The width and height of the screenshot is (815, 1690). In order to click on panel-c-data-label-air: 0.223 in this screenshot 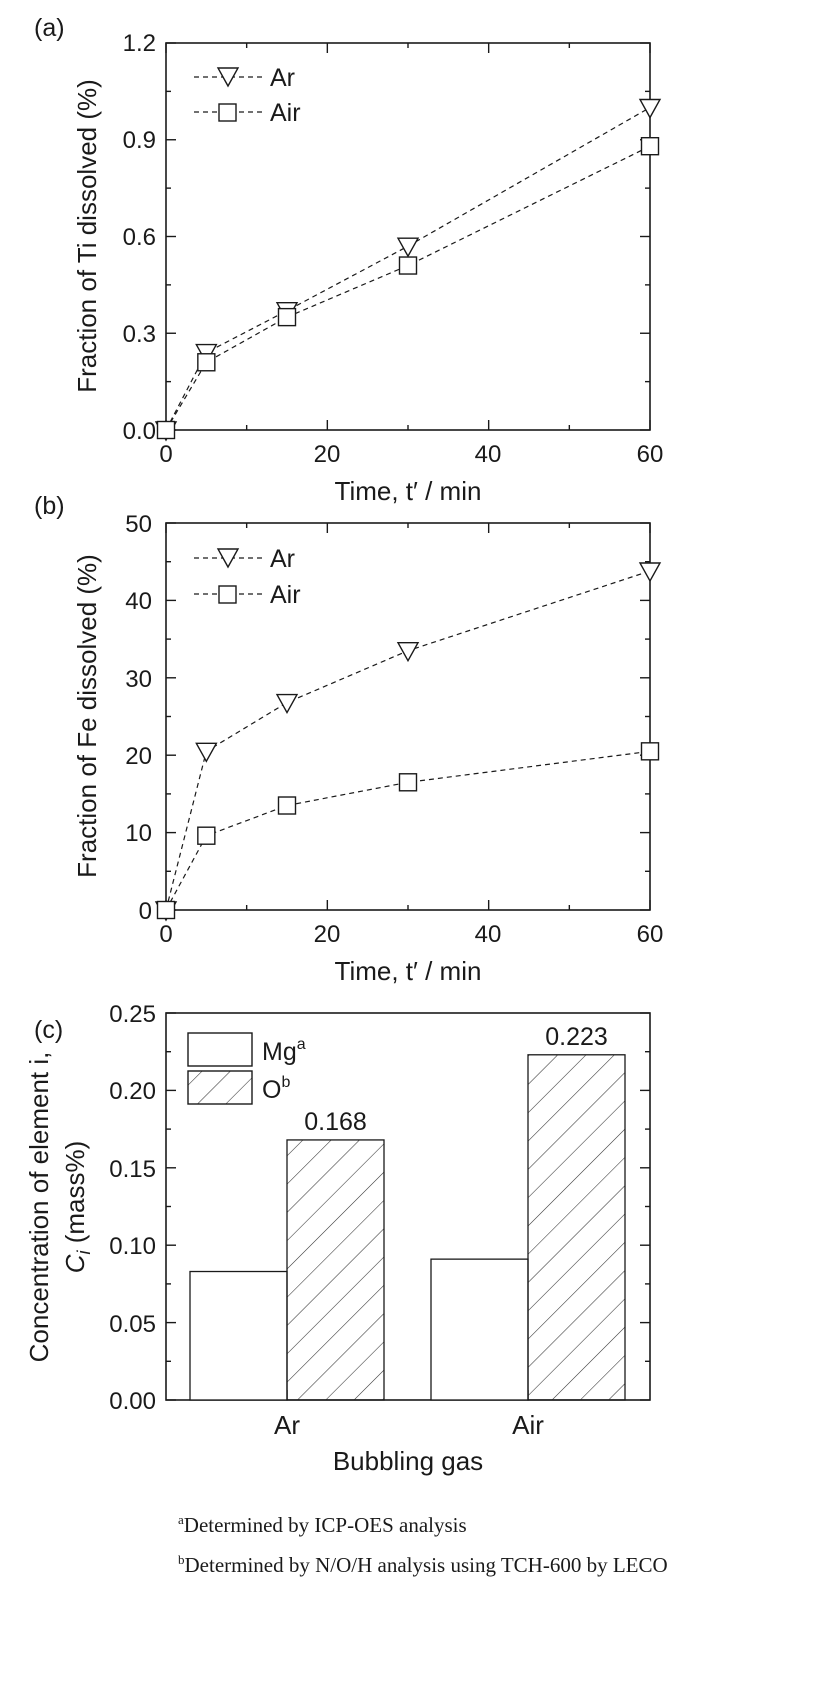, I will do `click(576, 1037)`.